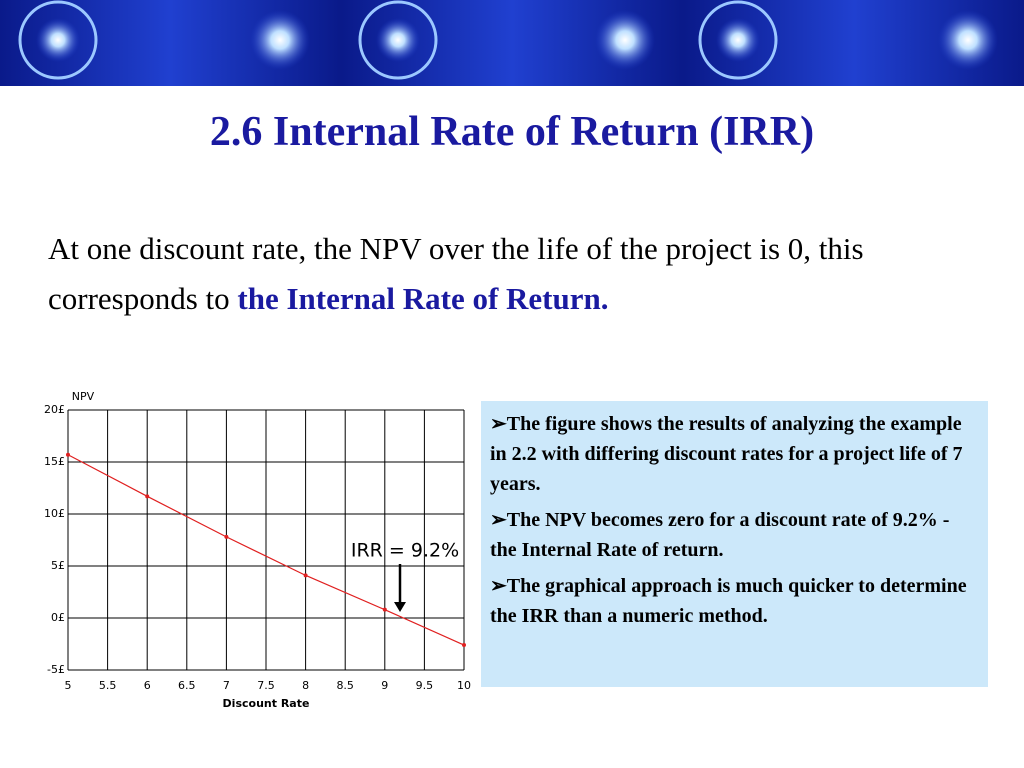 The image size is (1024, 768). I want to click on x-tick-label: 6, so click(147, 685).